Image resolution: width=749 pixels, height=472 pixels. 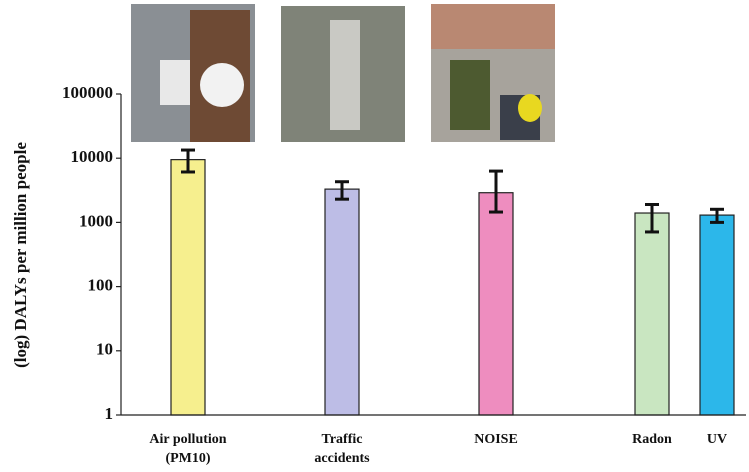 I want to click on y-tick-label: 100, so click(x=101, y=285).